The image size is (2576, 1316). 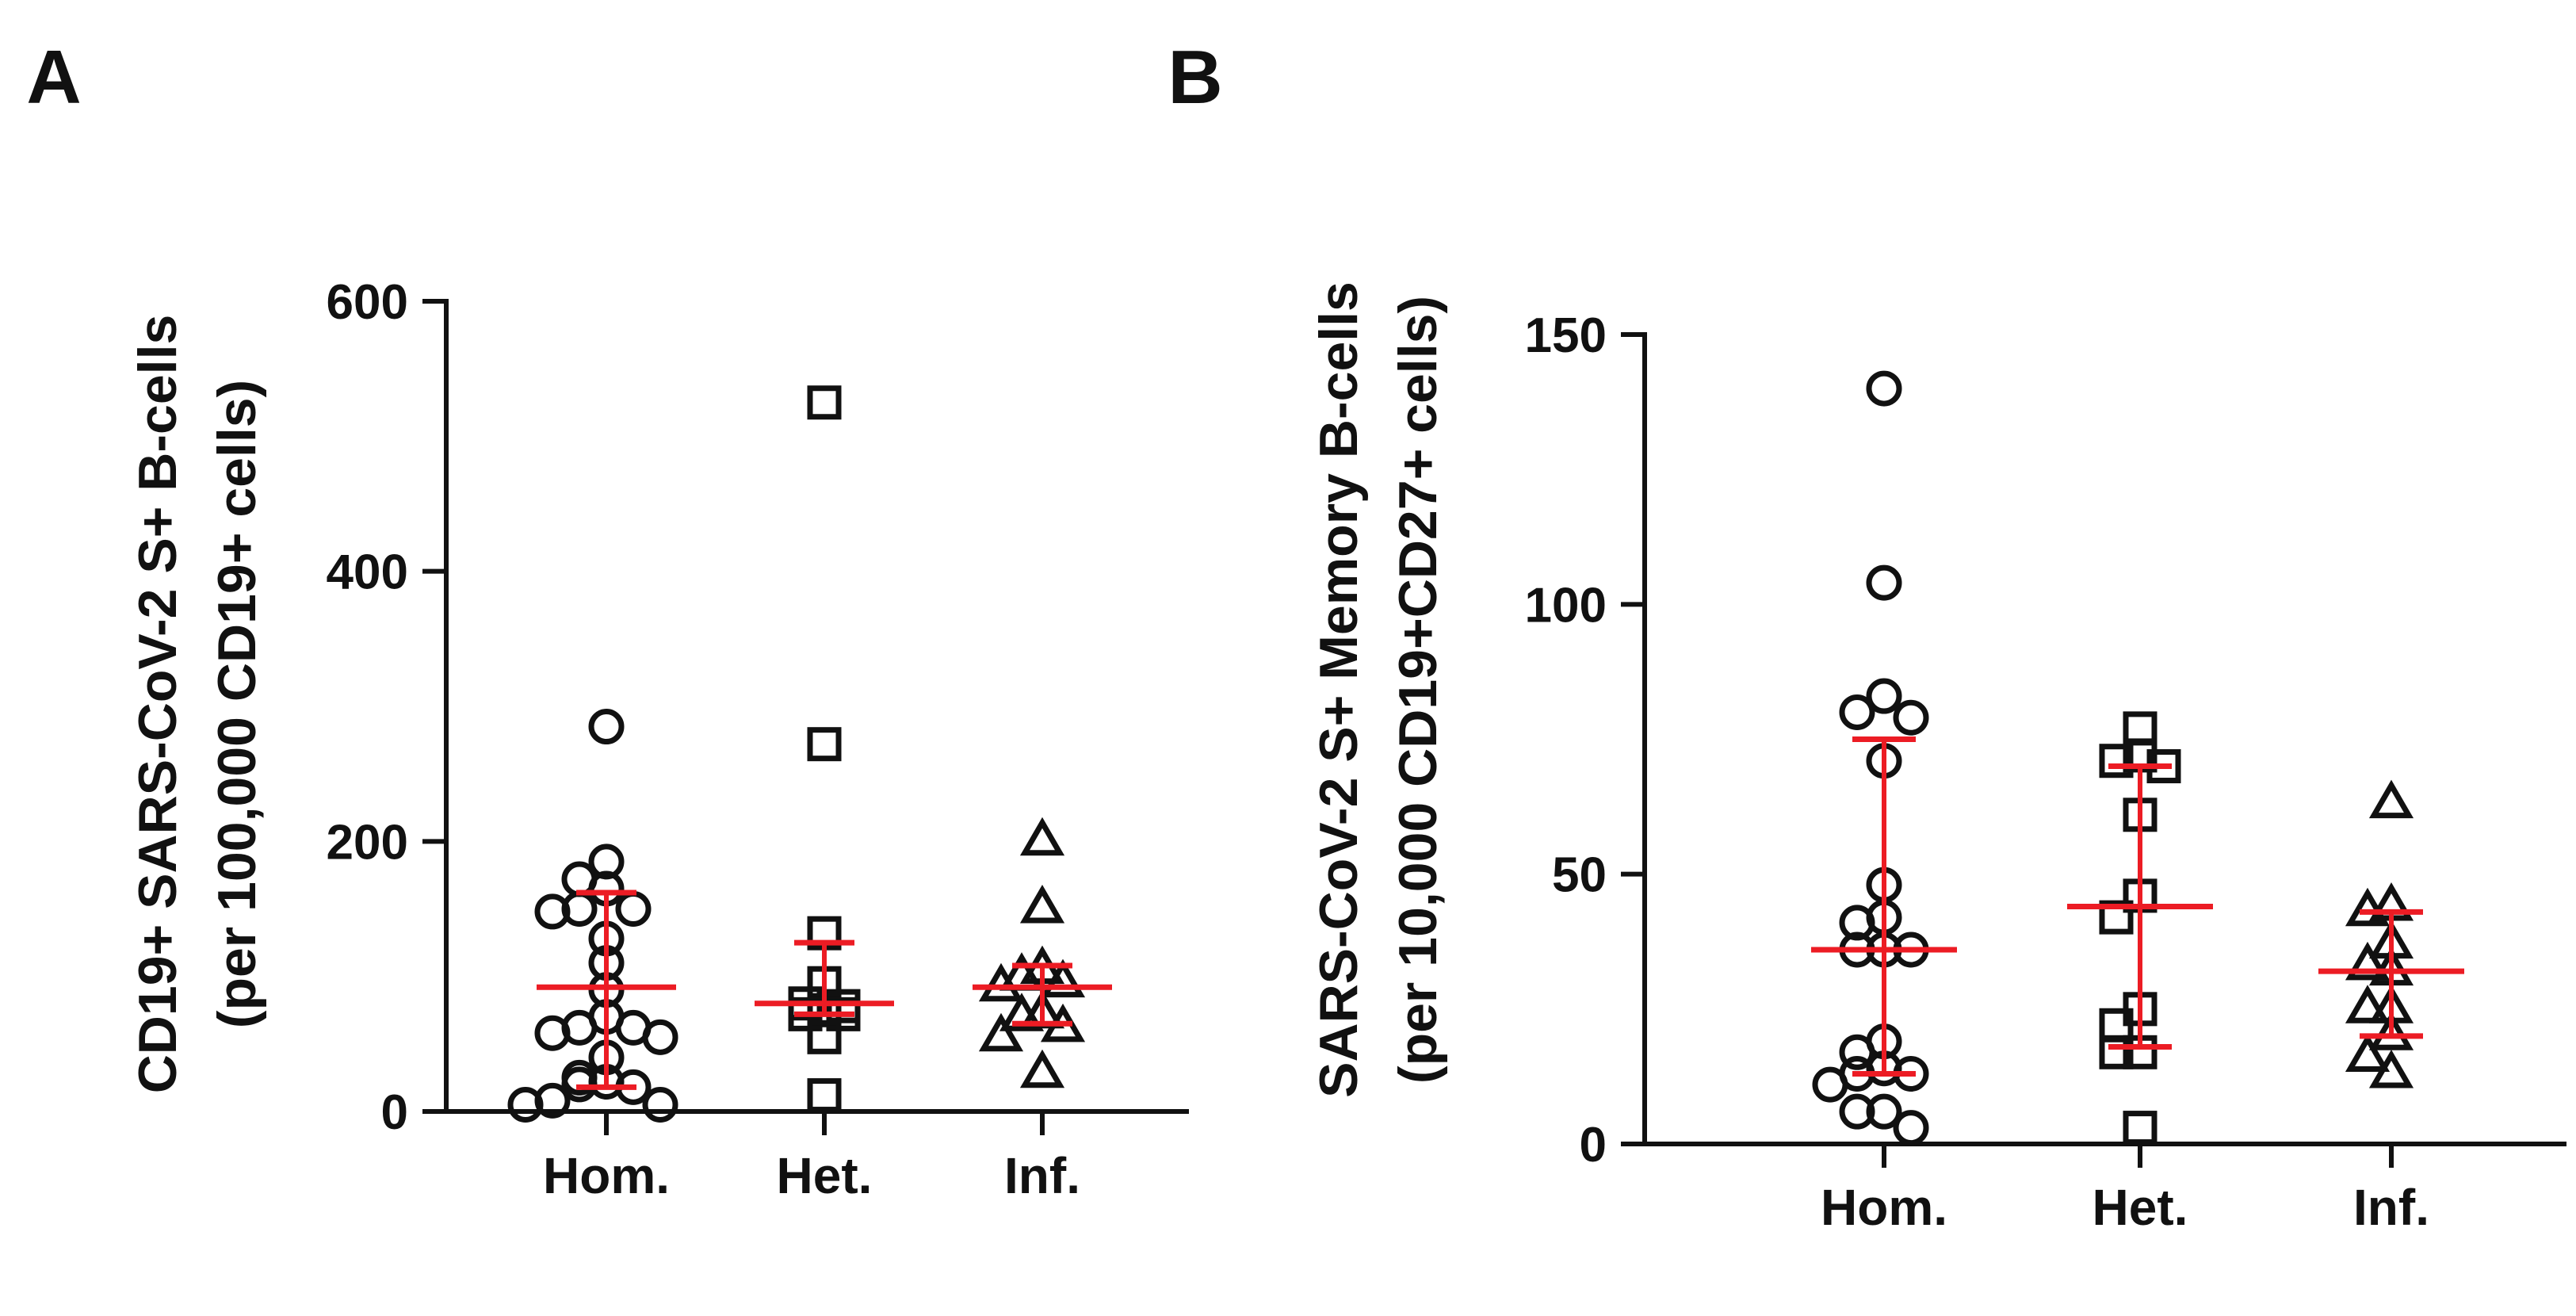 What do you see at coordinates (1566, 335) in the screenshot?
I see `y-tick-label: 150` at bounding box center [1566, 335].